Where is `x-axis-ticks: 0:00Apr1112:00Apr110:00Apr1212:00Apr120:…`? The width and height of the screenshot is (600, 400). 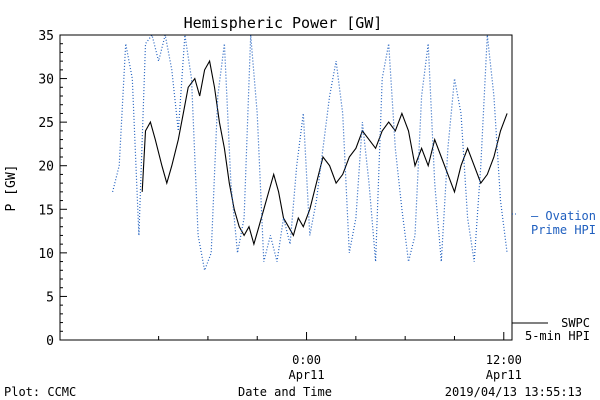 x-axis-ticks: 0:00Apr1112:00Apr110:00Apr1212:00Apr120:… is located at coordinates (340, 357).